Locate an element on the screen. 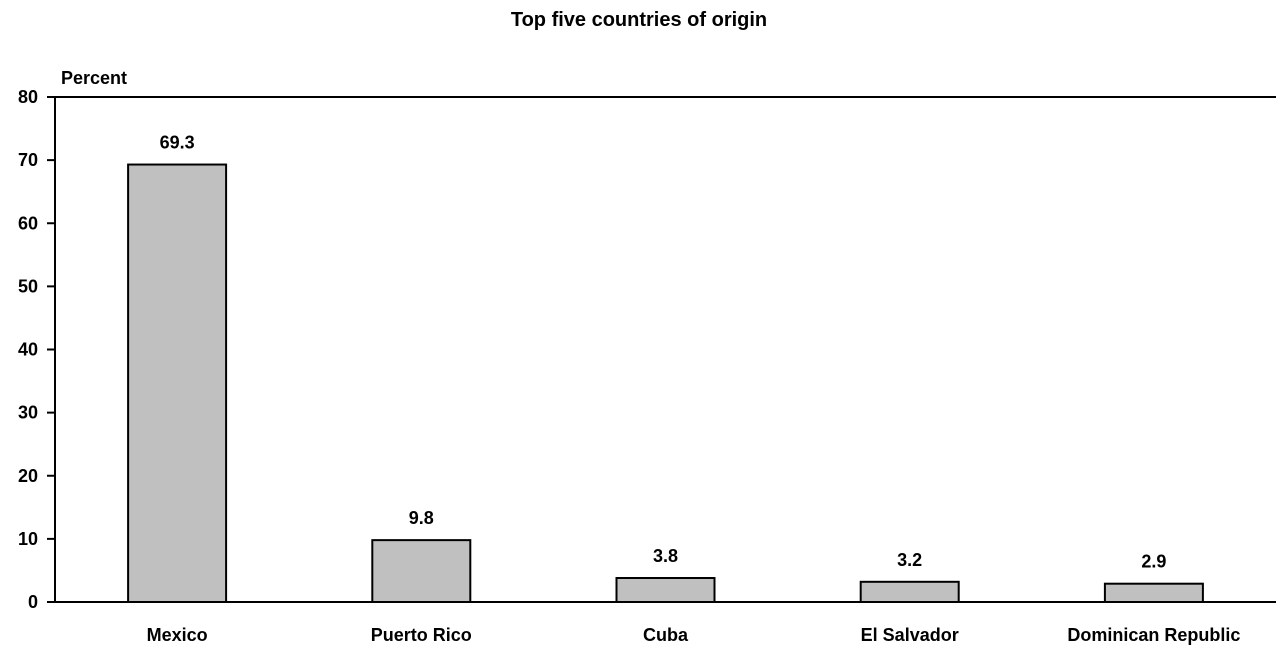 Image resolution: width=1278 pixels, height=649 pixels. x-category-label: El Salvador is located at coordinates (910, 635).